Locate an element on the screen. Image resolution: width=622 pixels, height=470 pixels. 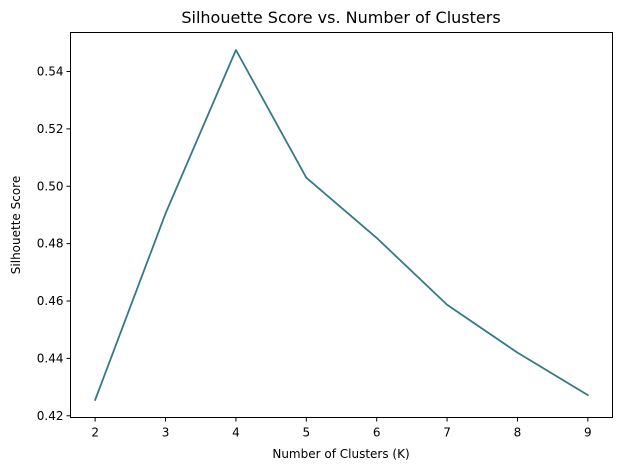
y-tick-label: 0.48 is located at coordinates (50, 244).